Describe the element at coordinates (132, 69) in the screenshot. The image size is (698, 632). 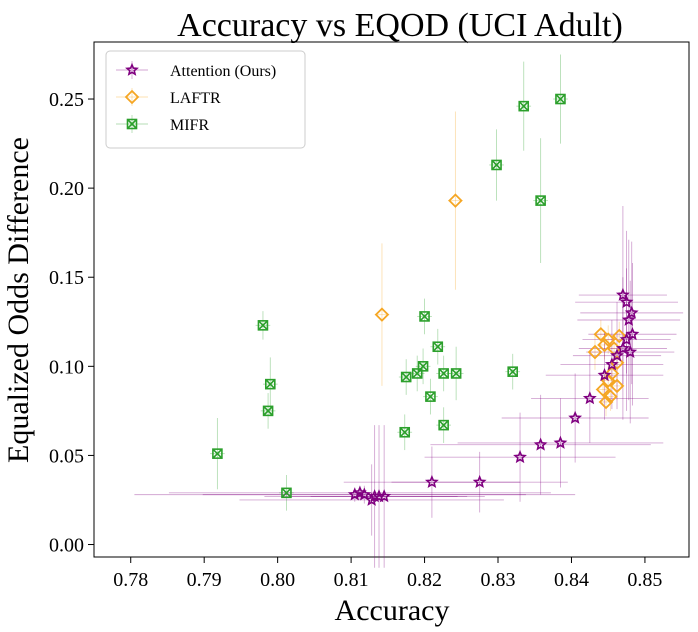
I see `legend-marker-attention` at that location.